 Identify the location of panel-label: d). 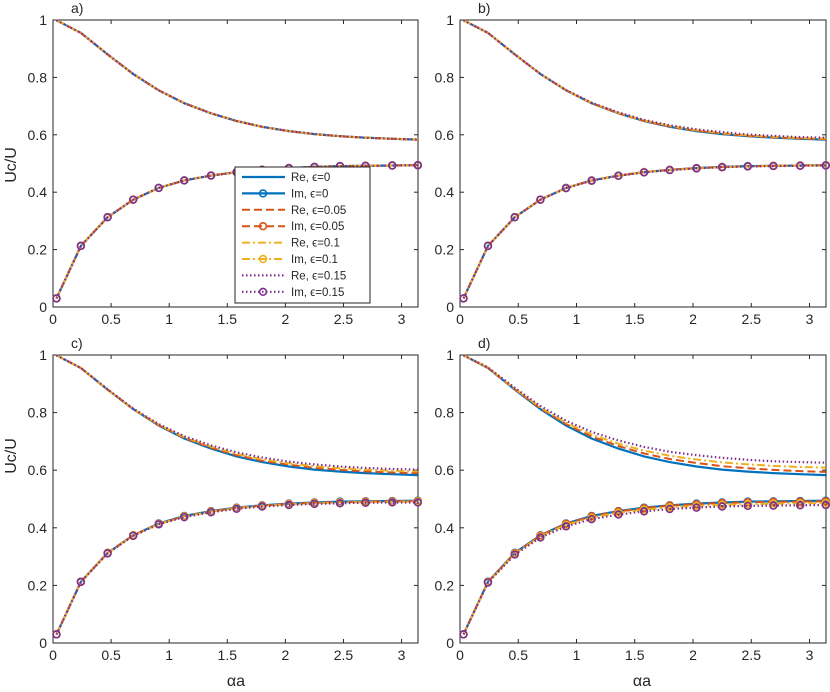
(484, 343).